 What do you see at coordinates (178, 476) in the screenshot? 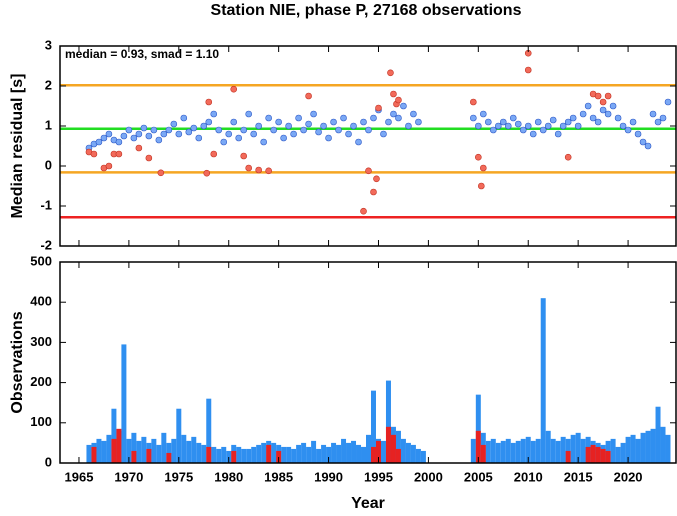
I see `x-tick-label: 1975` at bounding box center [178, 476].